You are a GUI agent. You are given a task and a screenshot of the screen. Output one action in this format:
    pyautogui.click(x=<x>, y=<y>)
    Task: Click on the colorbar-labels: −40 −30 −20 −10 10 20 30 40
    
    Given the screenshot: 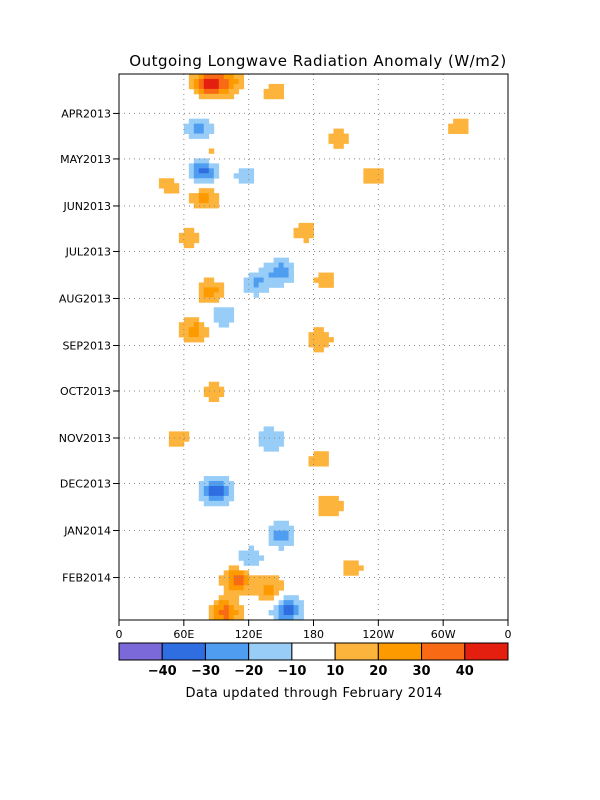 What is the action you would take?
    pyautogui.click(x=311, y=671)
    